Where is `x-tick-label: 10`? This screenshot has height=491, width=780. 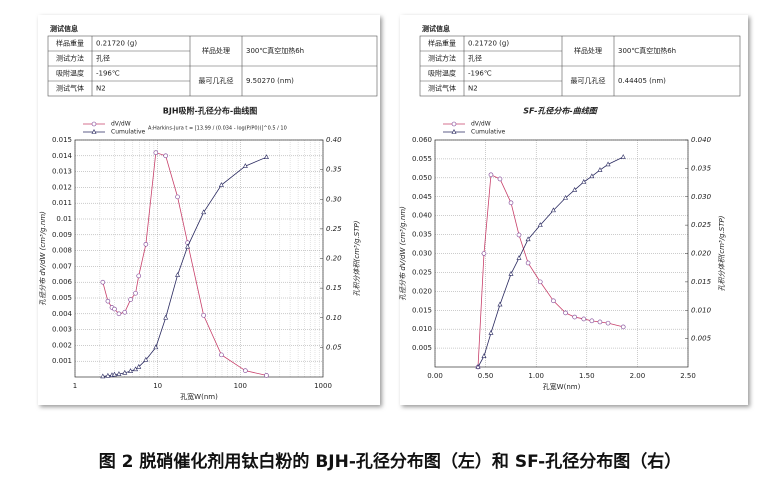
x-tick-label: 10 is located at coordinates (157, 386).